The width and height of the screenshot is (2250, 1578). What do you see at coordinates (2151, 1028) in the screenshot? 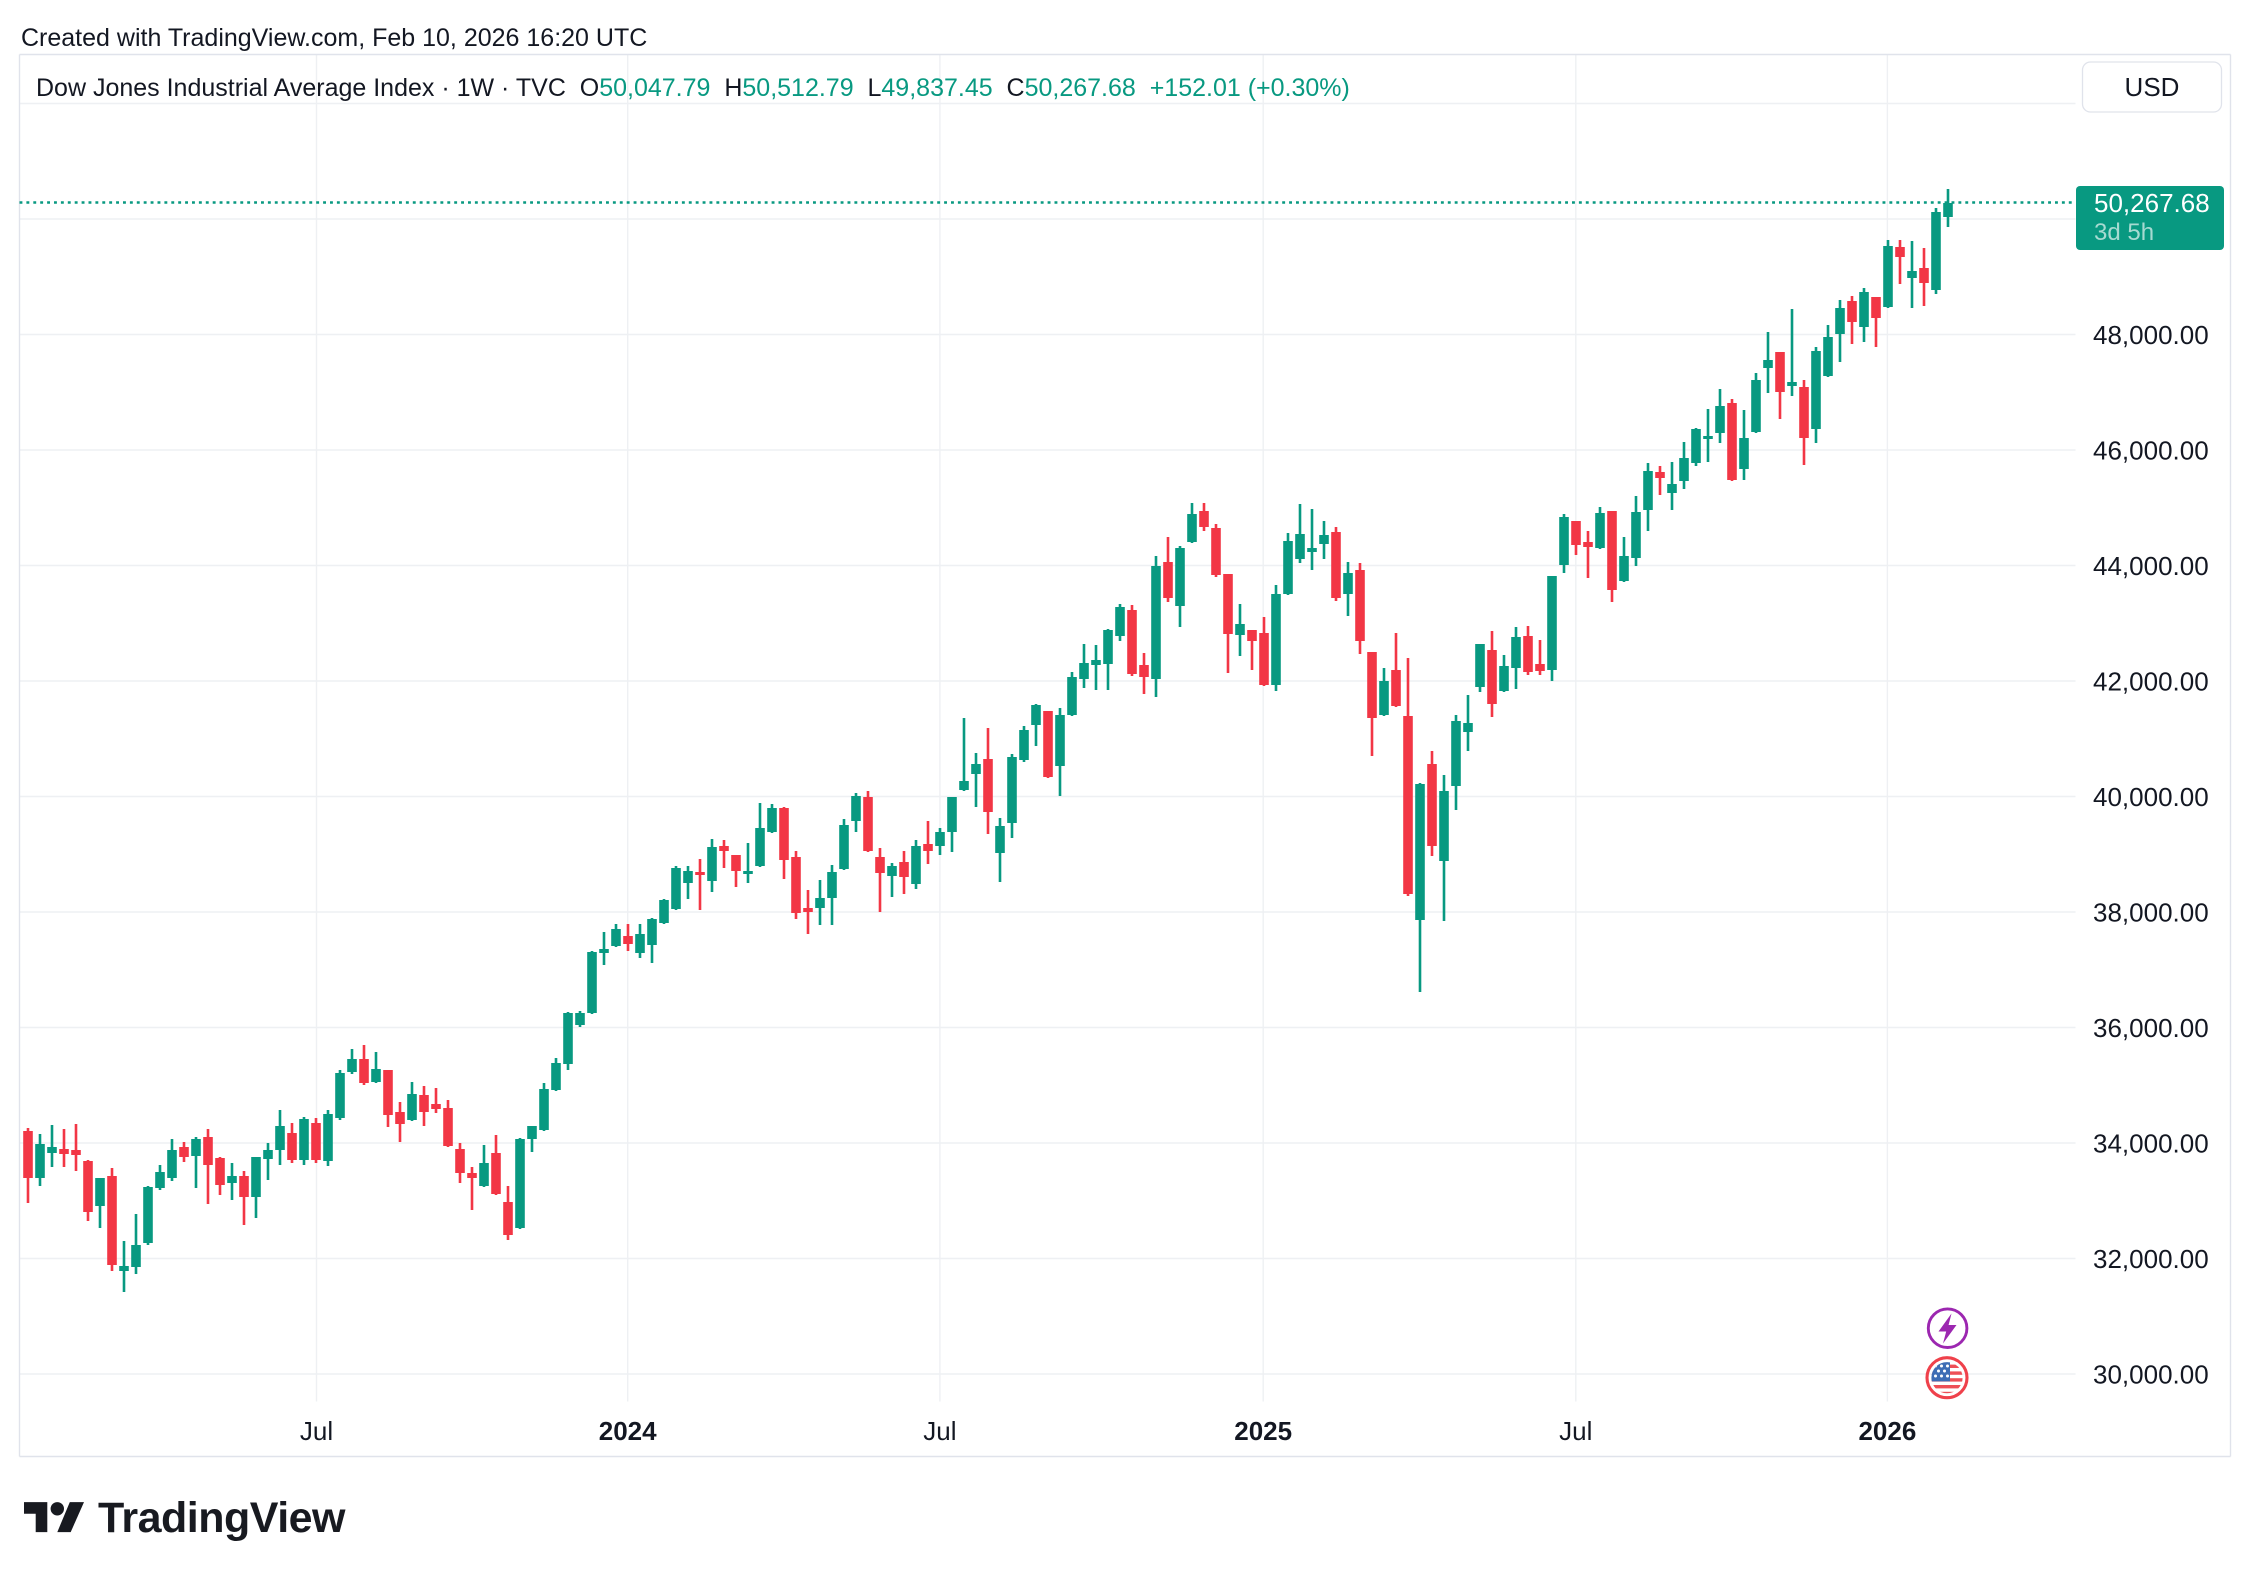
I see `svg-text: 36,000.00` at bounding box center [2151, 1028].